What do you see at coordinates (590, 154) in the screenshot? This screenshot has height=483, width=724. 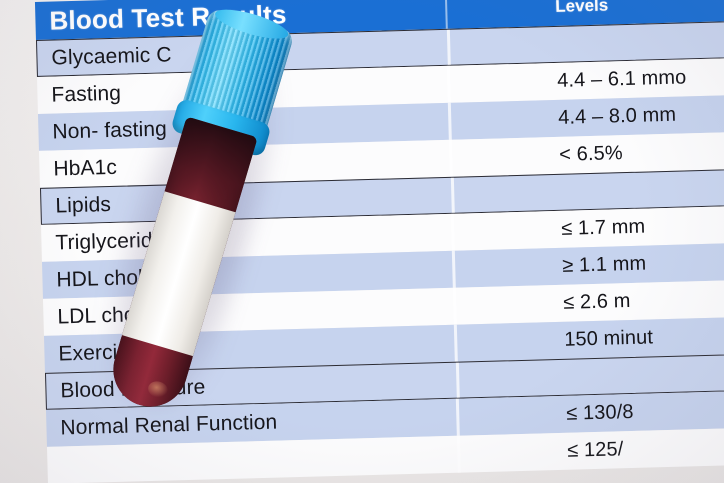 I see `row-value: < 6.5%` at bounding box center [590, 154].